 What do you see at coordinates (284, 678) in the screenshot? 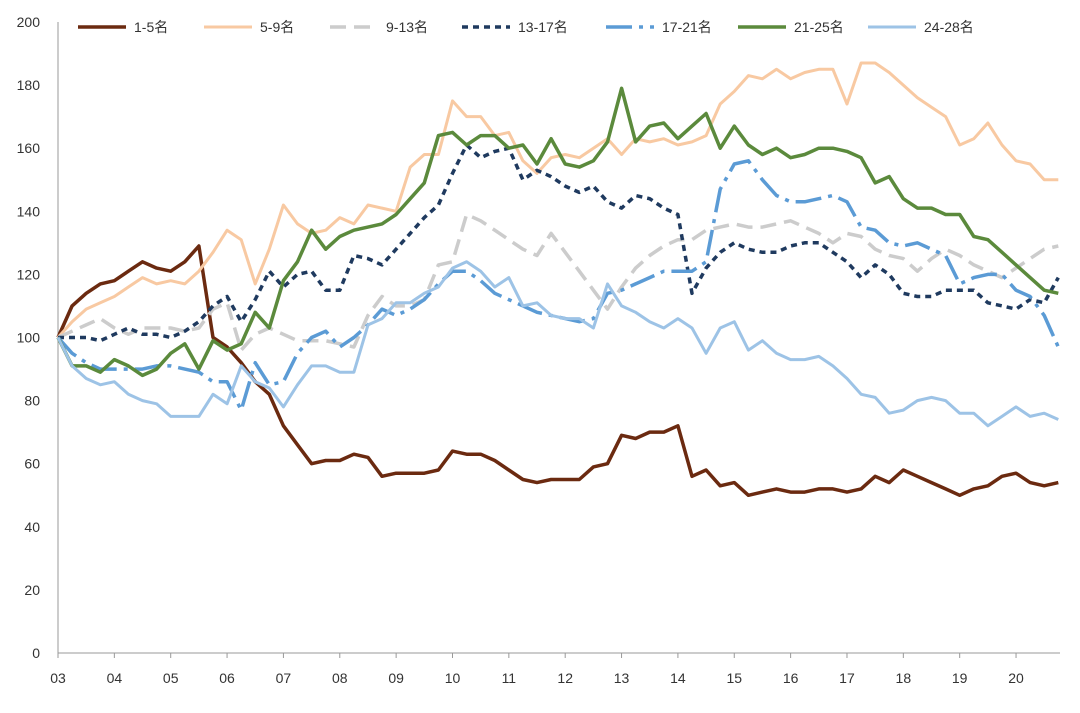
I see `x-tick-label: 07` at bounding box center [284, 678].